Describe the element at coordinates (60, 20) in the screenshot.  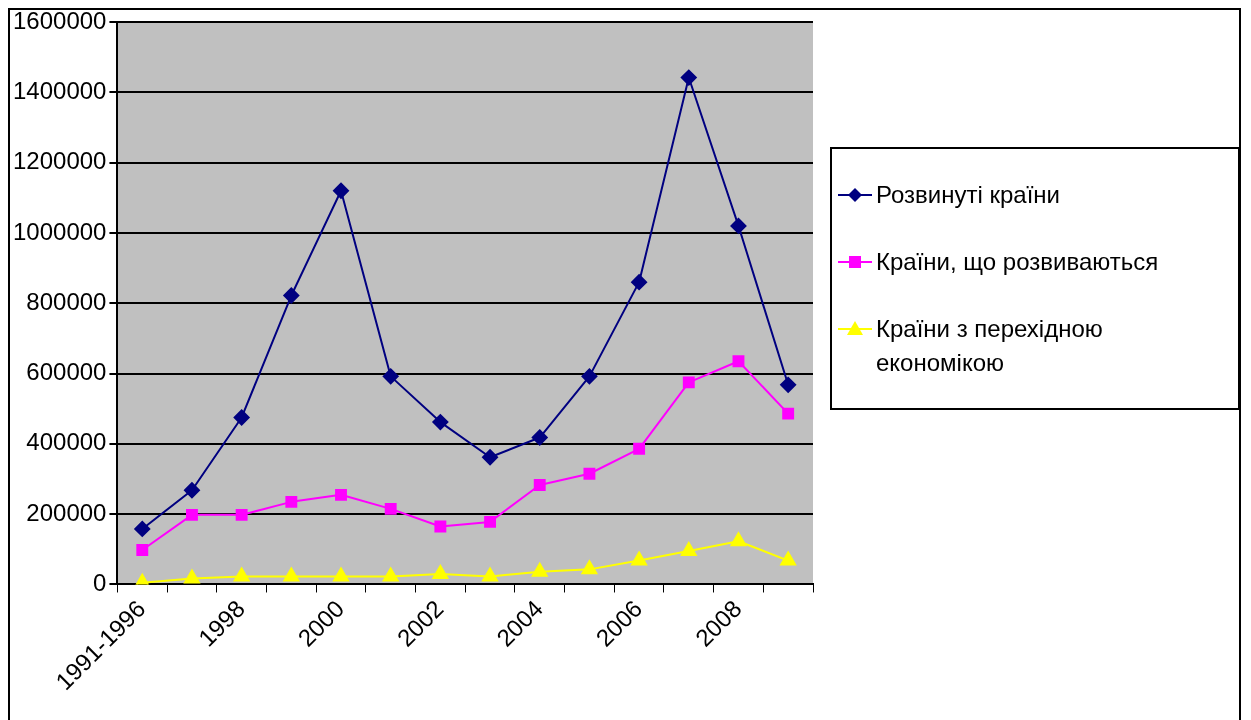
I see `y-tick-label: 1600000` at that location.